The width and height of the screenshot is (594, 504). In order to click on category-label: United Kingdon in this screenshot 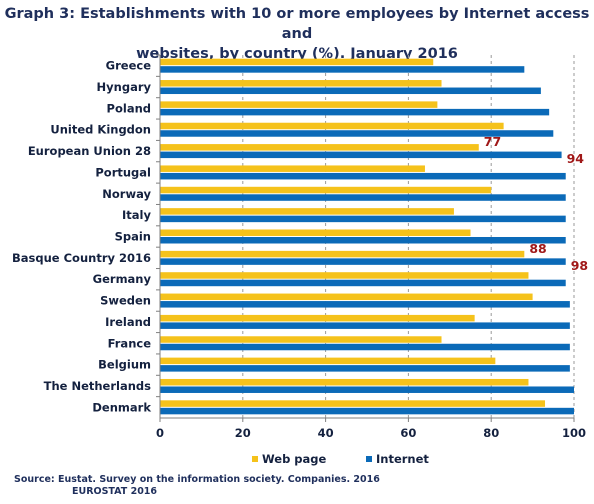, I will do `click(100, 130)`.